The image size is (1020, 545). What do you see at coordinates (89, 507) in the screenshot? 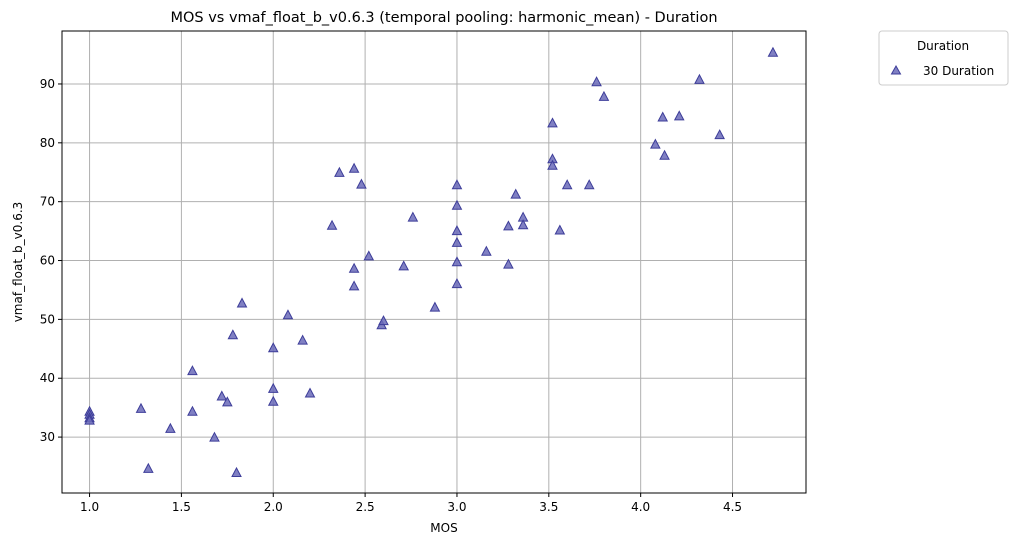
I see `x-tick-label: 1.0` at bounding box center [89, 507].